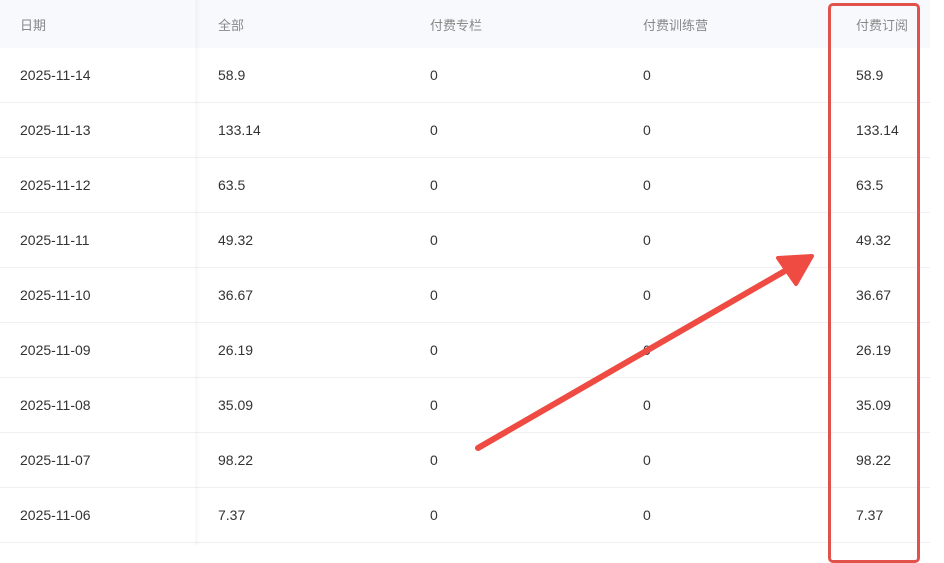 Image resolution: width=944 pixels, height=563 pixels. I want to click on table-row: 2025-11-13 133.14 0 0 133.14, so click(465, 130).